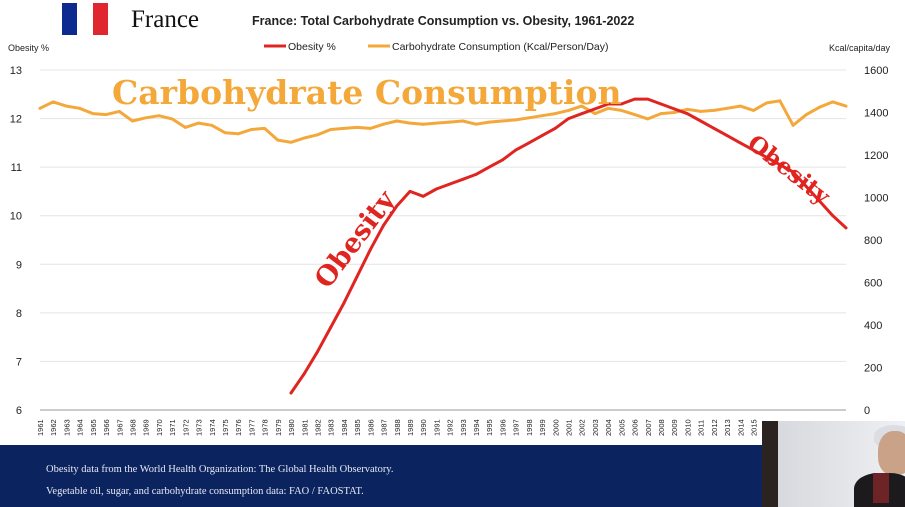 This screenshot has width=905, height=507. What do you see at coordinates (608, 427) in the screenshot?
I see `x-tick-label: 2004` at bounding box center [608, 427].